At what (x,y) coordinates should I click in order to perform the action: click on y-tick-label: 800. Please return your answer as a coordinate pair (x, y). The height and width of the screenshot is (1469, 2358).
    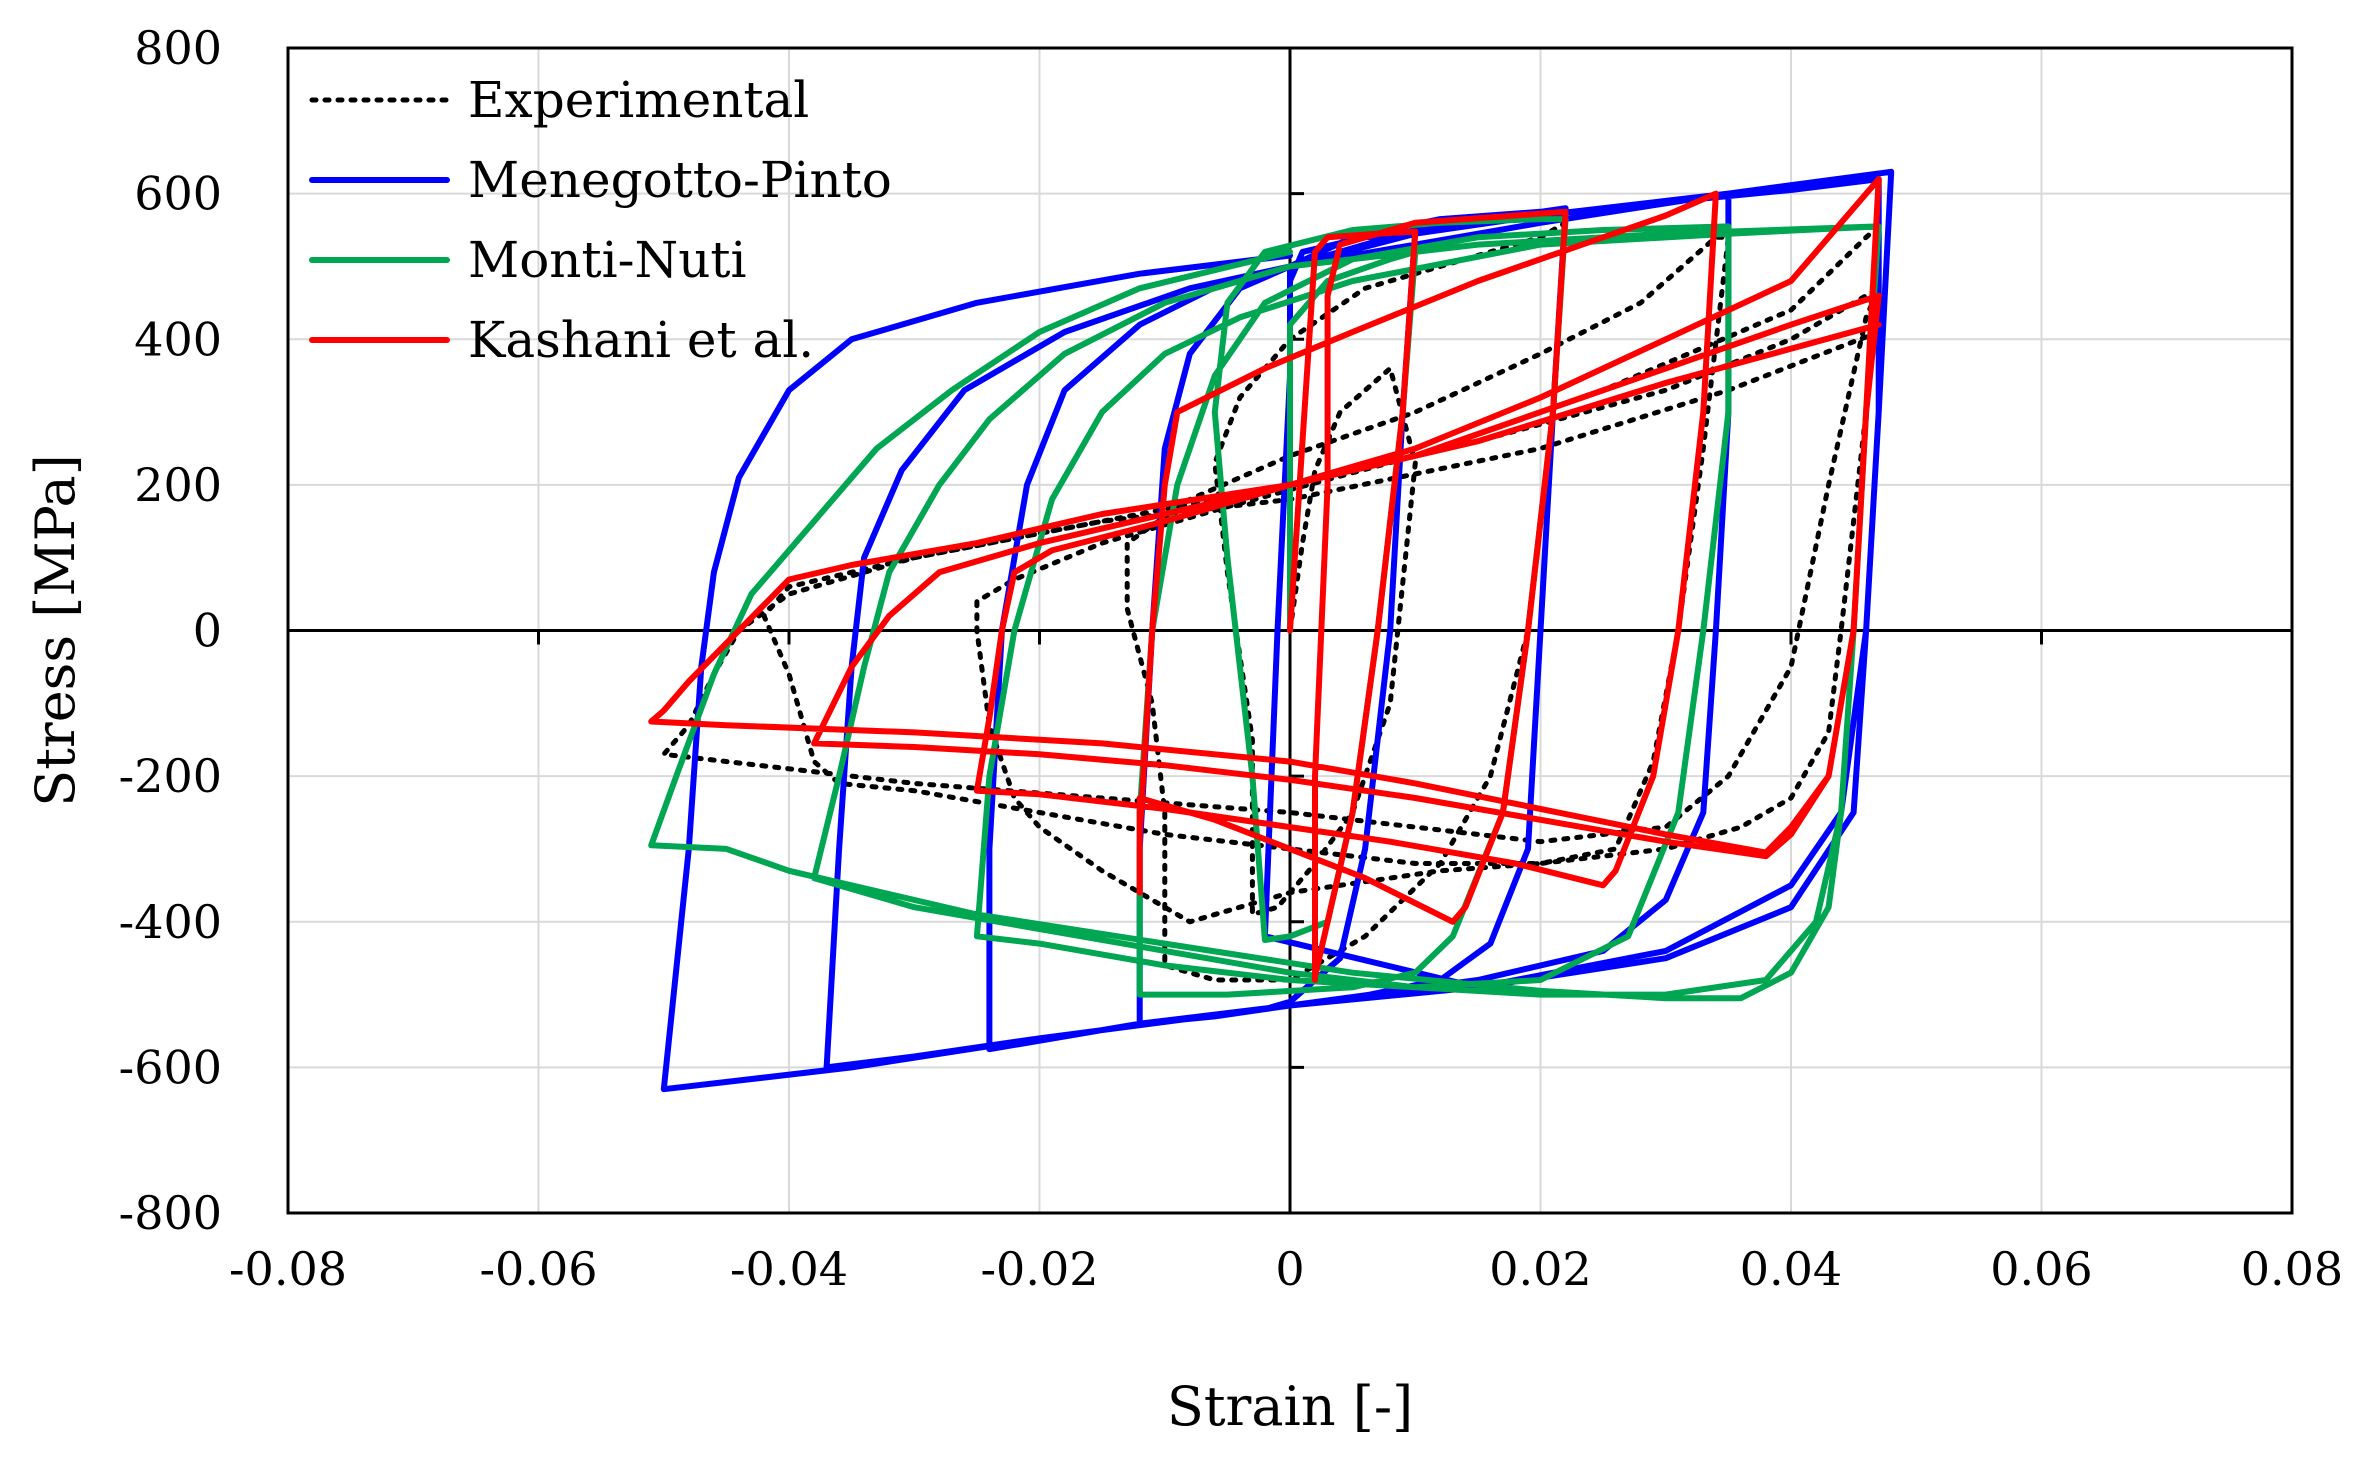
    Looking at the image, I should click on (178, 48).